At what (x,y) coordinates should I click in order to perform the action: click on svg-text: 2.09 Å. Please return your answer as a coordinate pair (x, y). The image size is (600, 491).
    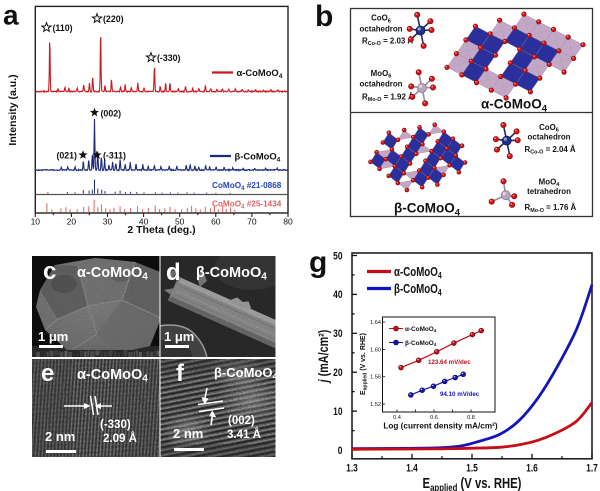
    Looking at the image, I should click on (120, 438).